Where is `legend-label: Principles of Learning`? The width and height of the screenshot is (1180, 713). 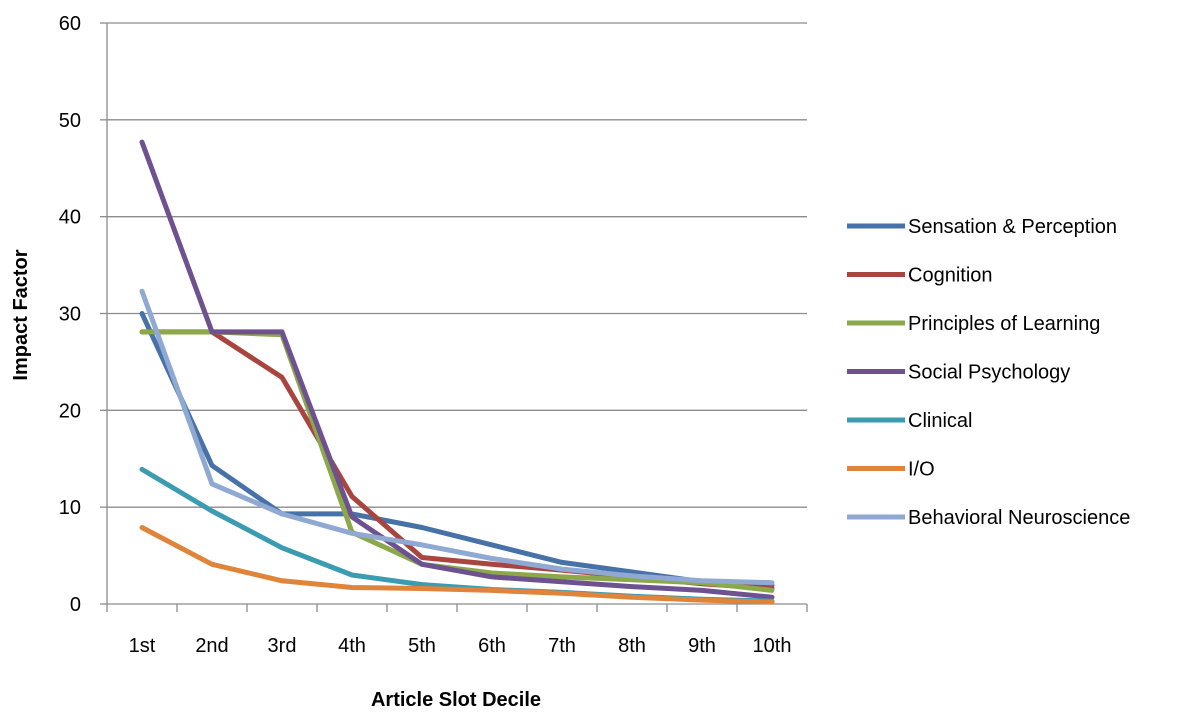
legend-label: Principles of Learning is located at coordinates (1004, 324).